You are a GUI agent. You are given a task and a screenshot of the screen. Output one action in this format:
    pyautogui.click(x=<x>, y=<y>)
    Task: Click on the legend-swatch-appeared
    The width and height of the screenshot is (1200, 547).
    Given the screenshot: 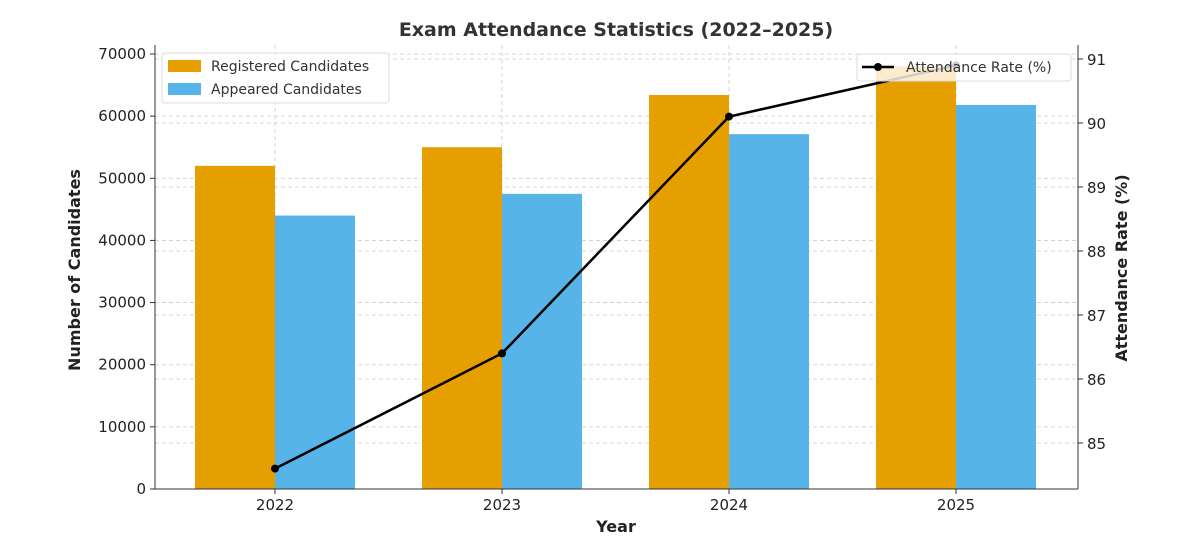 What is the action you would take?
    pyautogui.click(x=184, y=89)
    